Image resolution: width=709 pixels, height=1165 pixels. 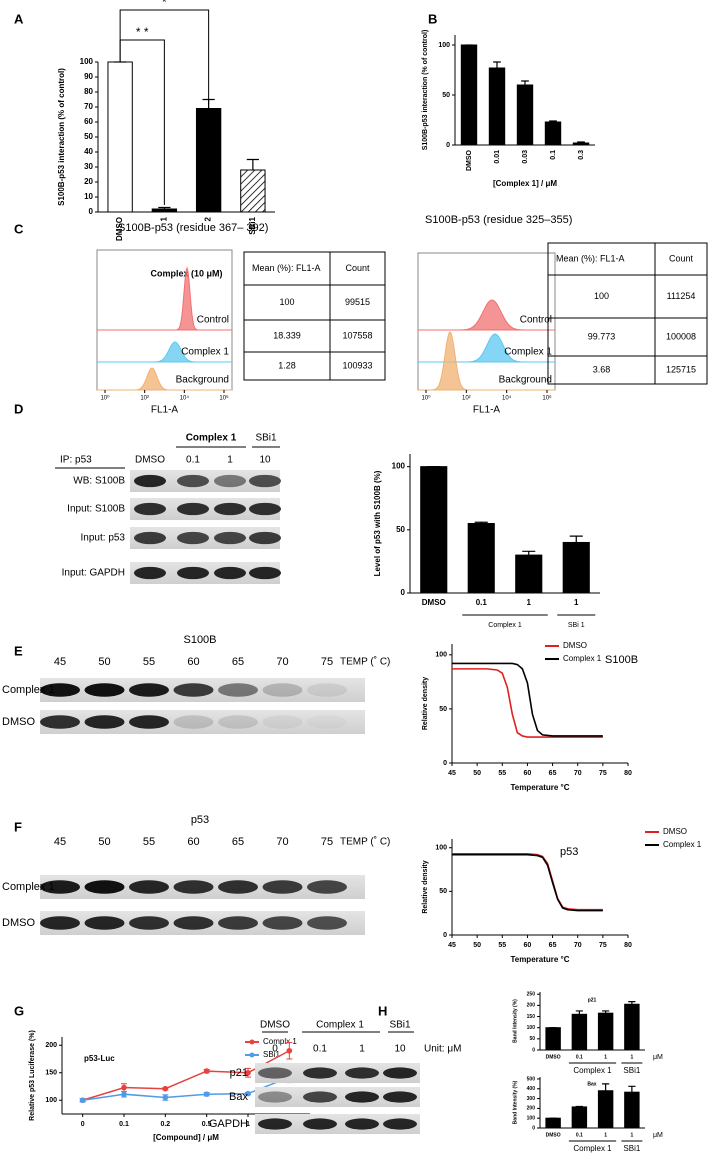 I want to click on x-tick-label: 0.03, so click(x=525, y=157).